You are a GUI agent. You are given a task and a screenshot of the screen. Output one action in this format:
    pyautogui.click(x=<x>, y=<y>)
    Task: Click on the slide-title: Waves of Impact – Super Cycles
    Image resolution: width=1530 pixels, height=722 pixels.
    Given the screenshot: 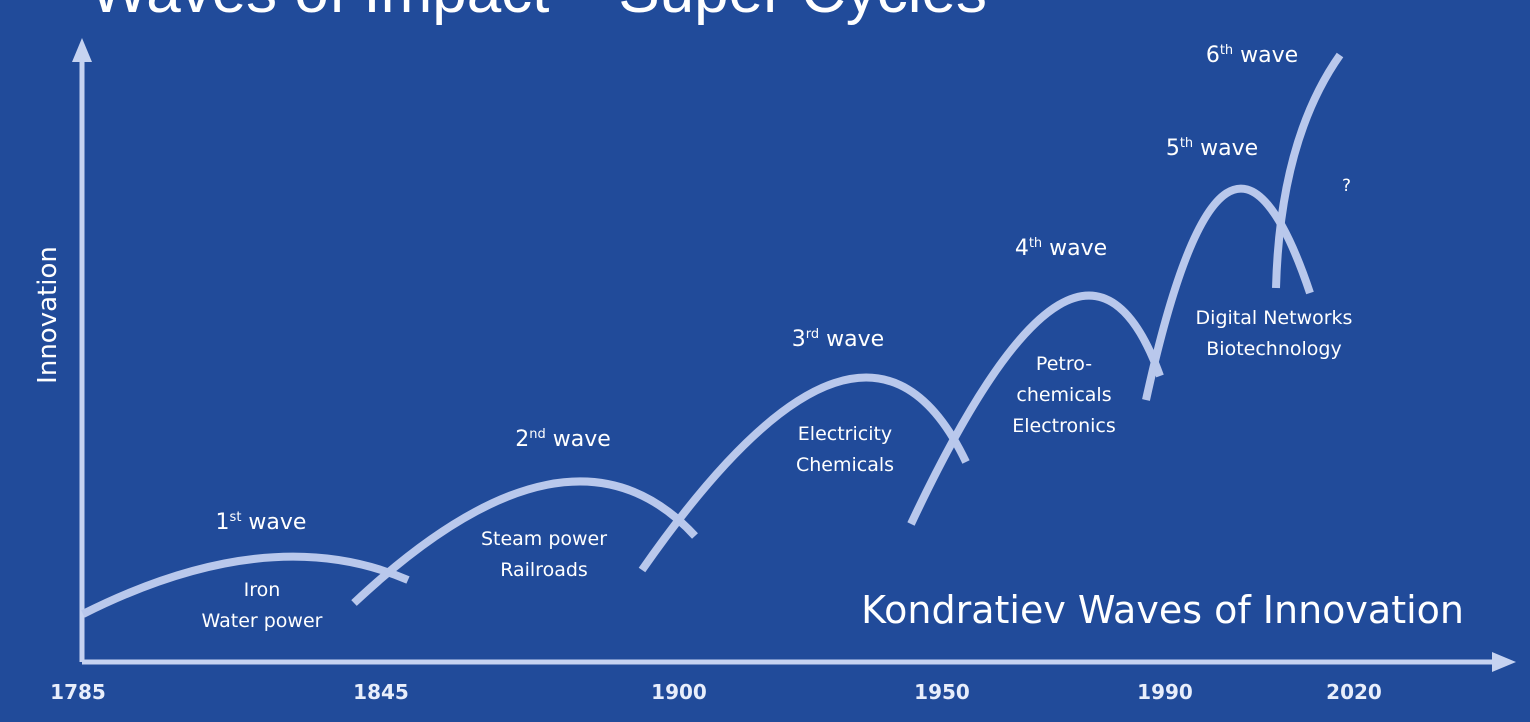 What is the action you would take?
    pyautogui.click(x=690, y=13)
    